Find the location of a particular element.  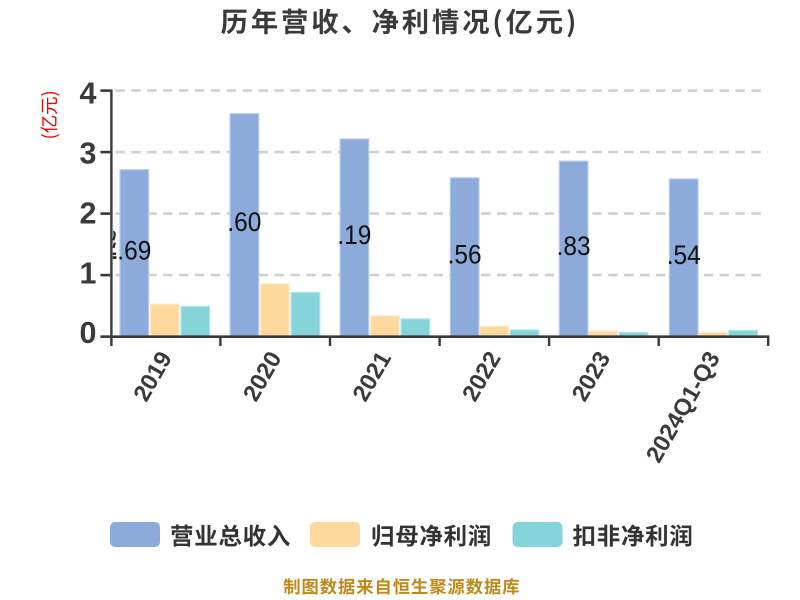

svg-text: 0 is located at coordinates (88, 333).